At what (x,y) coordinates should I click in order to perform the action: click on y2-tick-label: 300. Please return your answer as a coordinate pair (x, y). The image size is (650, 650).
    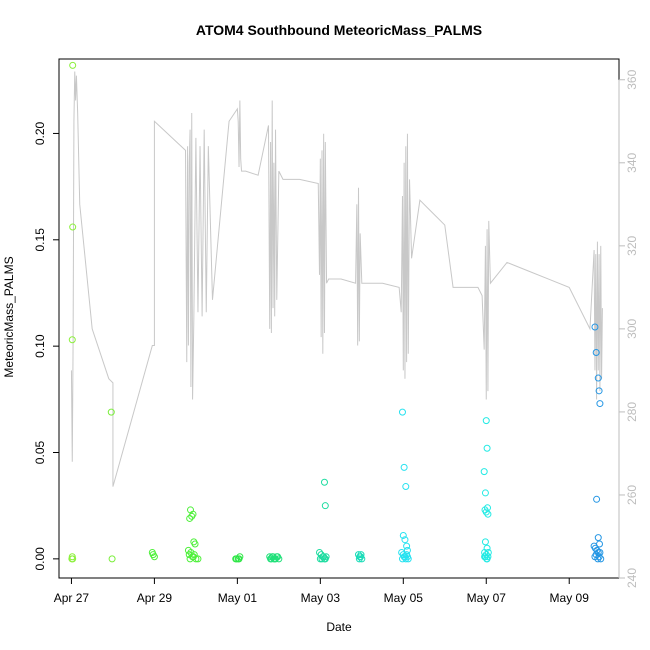
    Looking at the image, I should click on (632, 329).